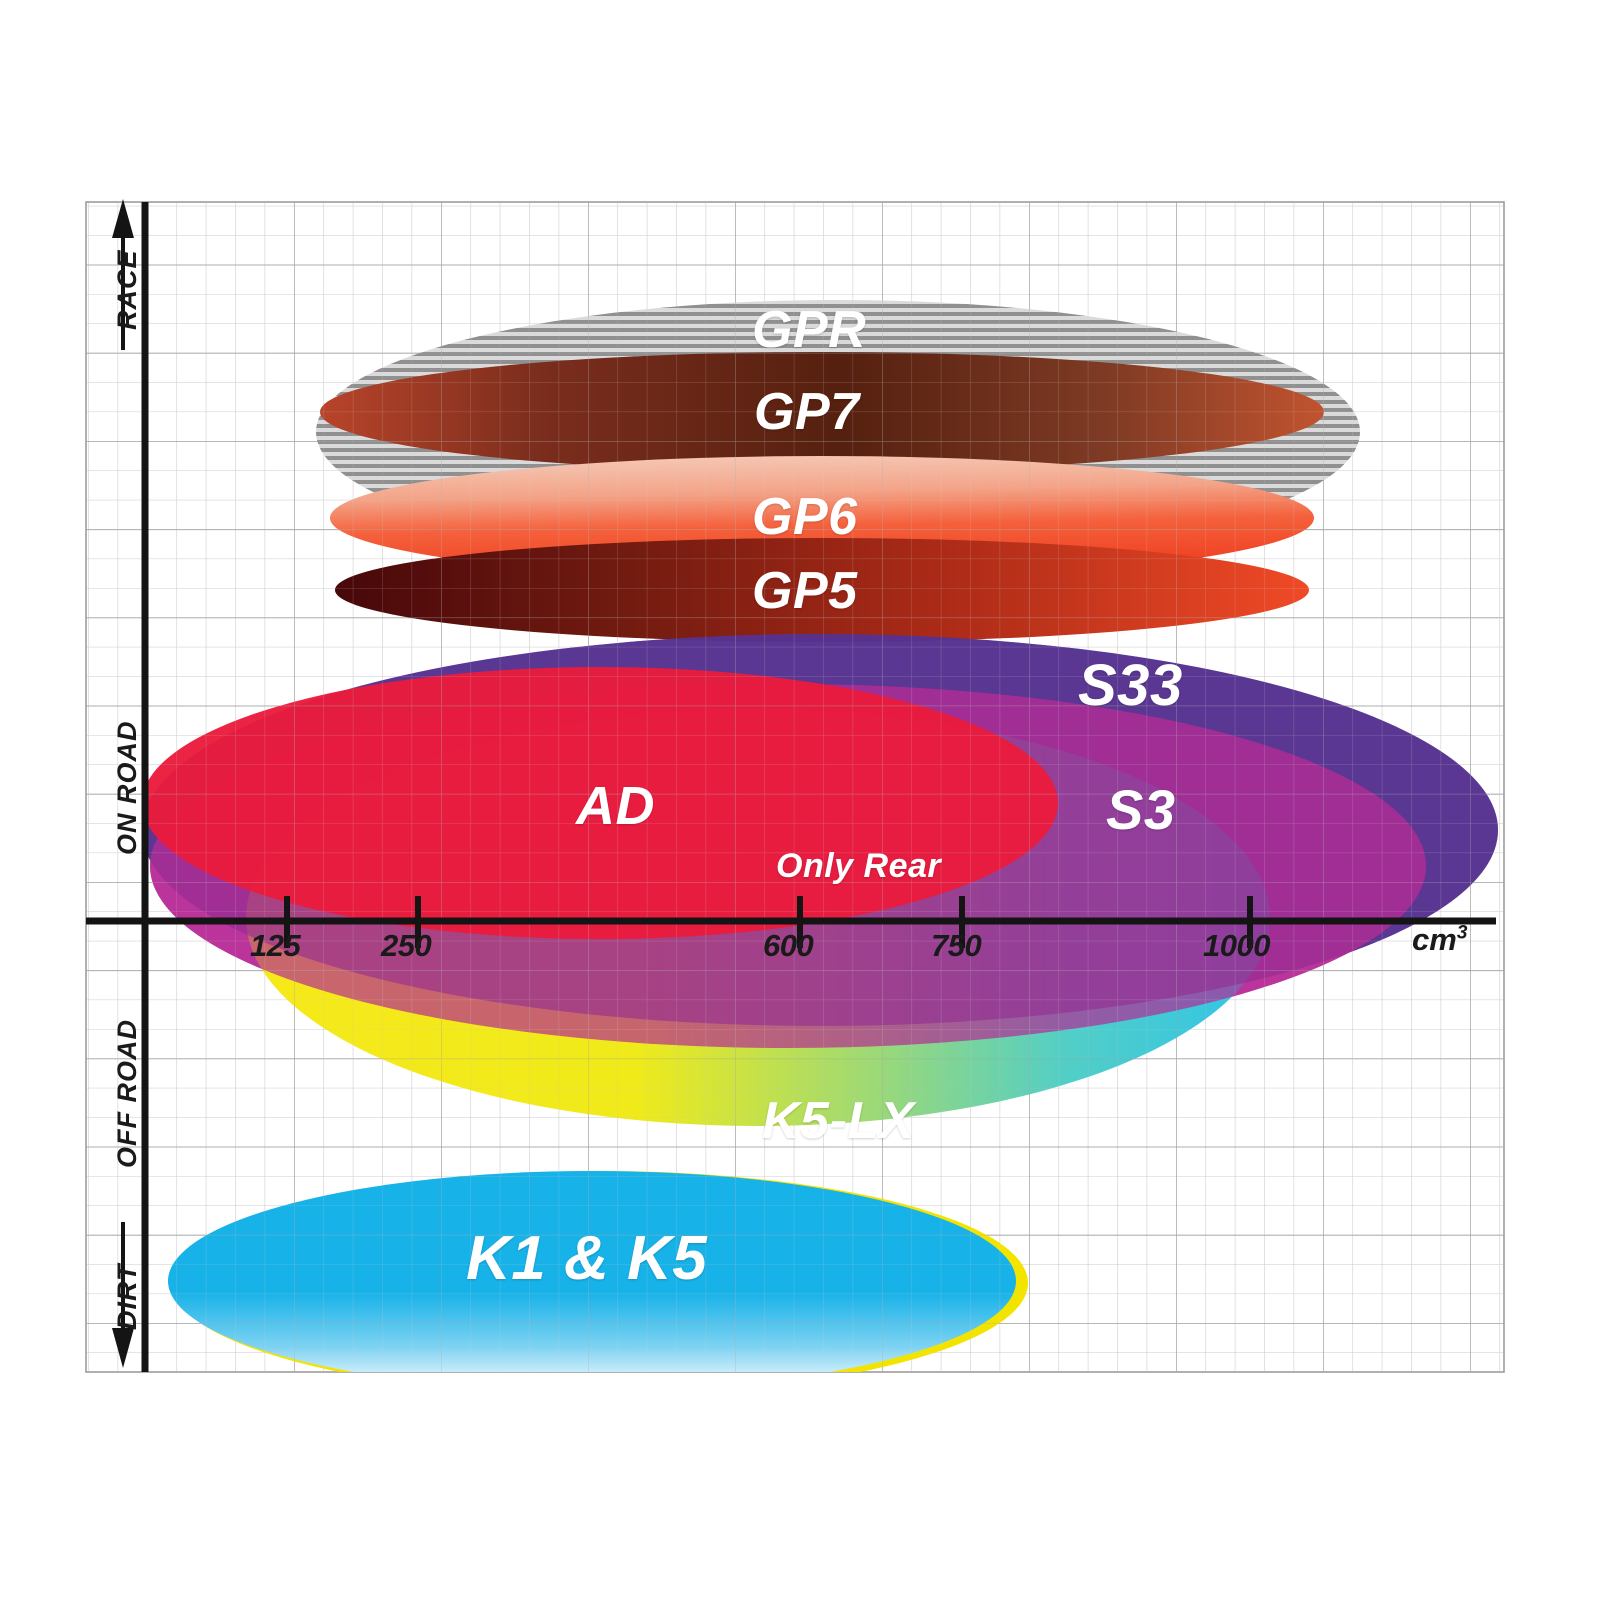 The width and height of the screenshot is (1600, 1600). I want to click on race-arrow-icon, so click(123, 274).